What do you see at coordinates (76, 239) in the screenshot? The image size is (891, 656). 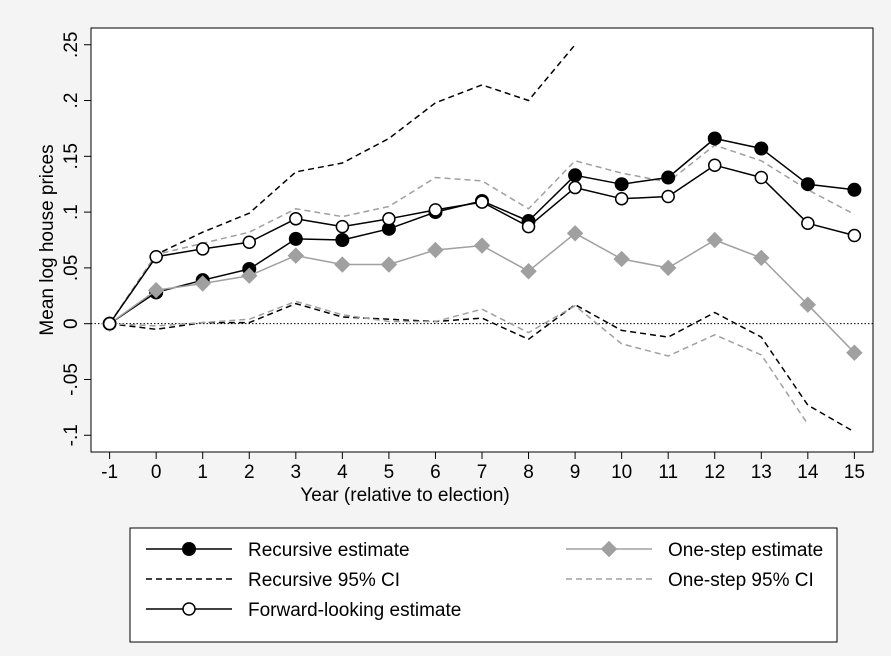 I see `y-axis: -.1 -.05 0 .05 .1 .15 .2 .25` at bounding box center [76, 239].